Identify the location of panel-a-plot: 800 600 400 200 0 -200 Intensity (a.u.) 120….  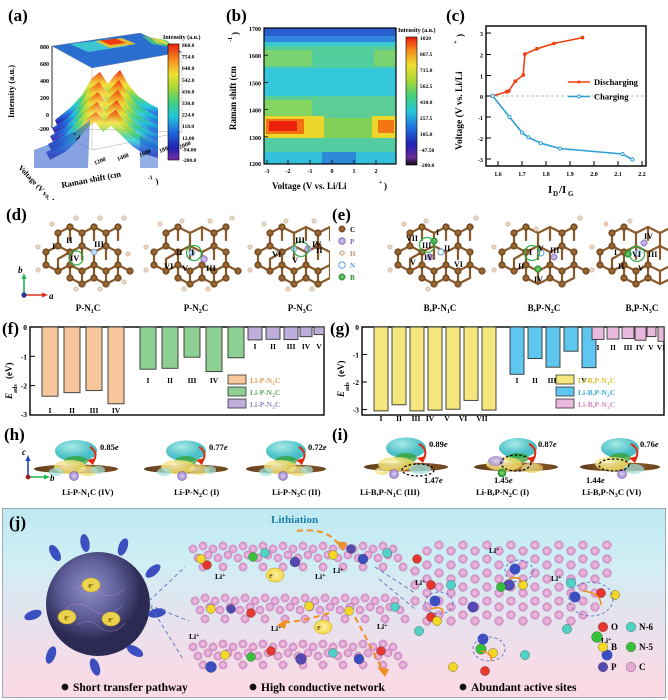
(103, 116).